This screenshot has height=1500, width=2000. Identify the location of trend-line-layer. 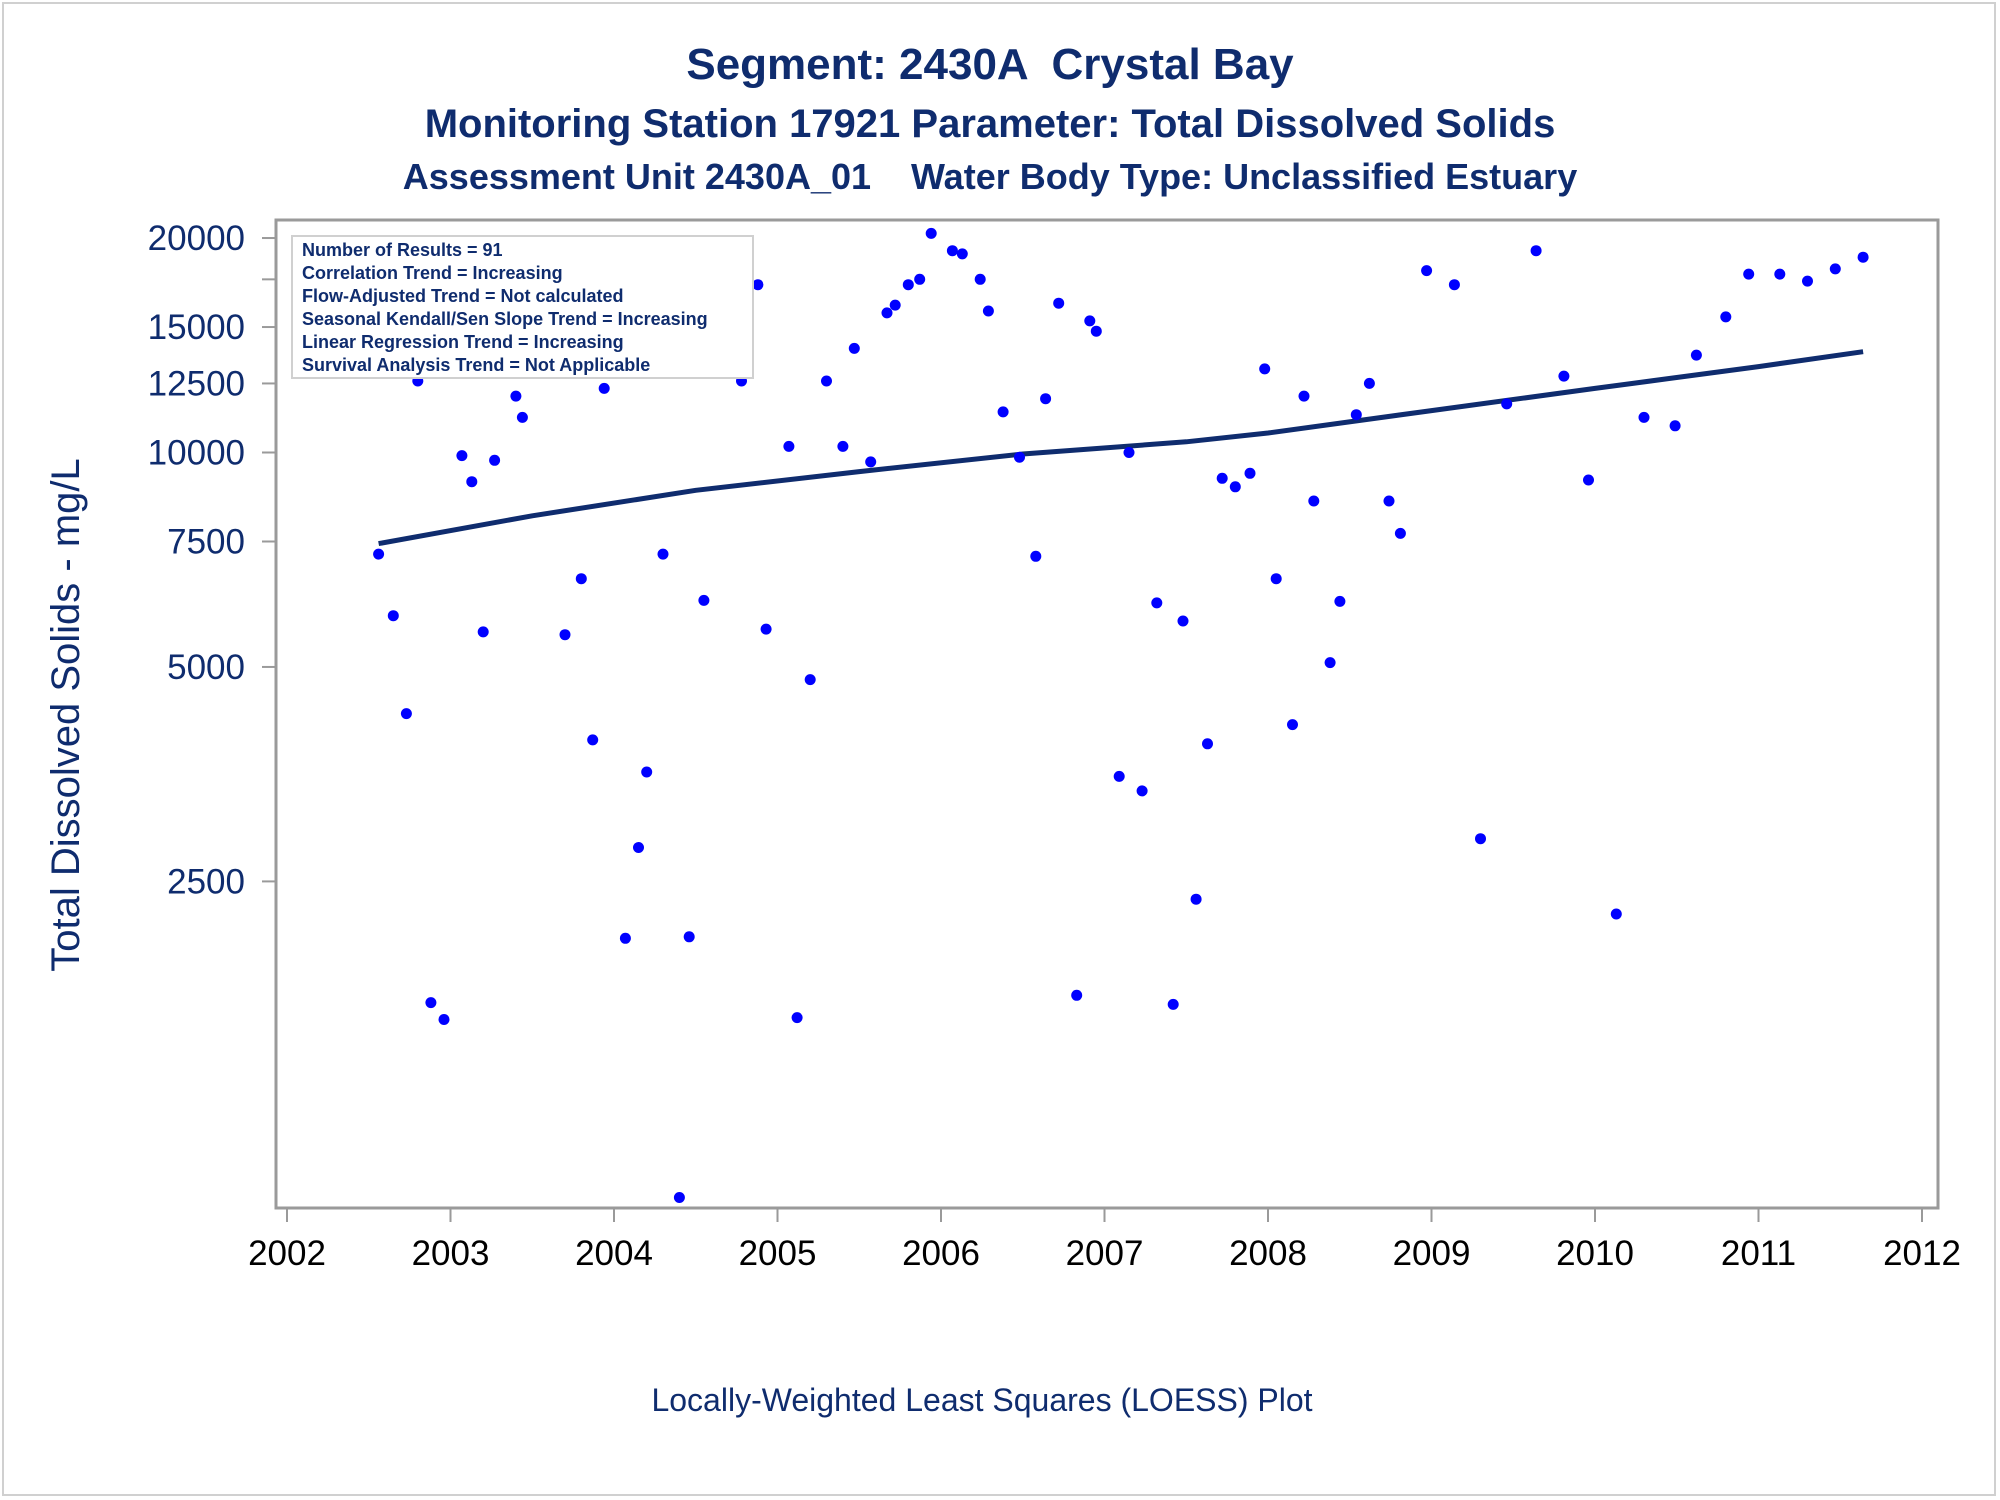
(1121, 448).